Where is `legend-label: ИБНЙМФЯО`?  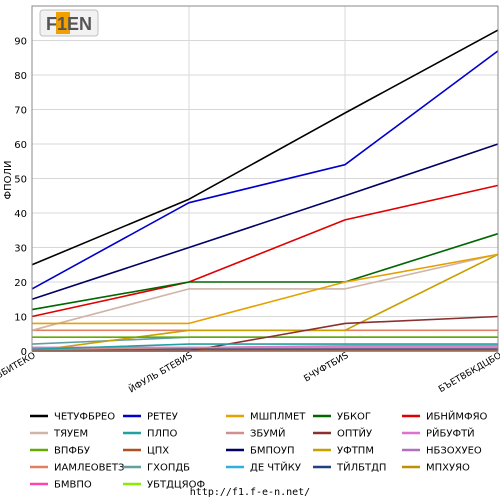 legend-label: ИБНЙМФЯО is located at coordinates (457, 416).